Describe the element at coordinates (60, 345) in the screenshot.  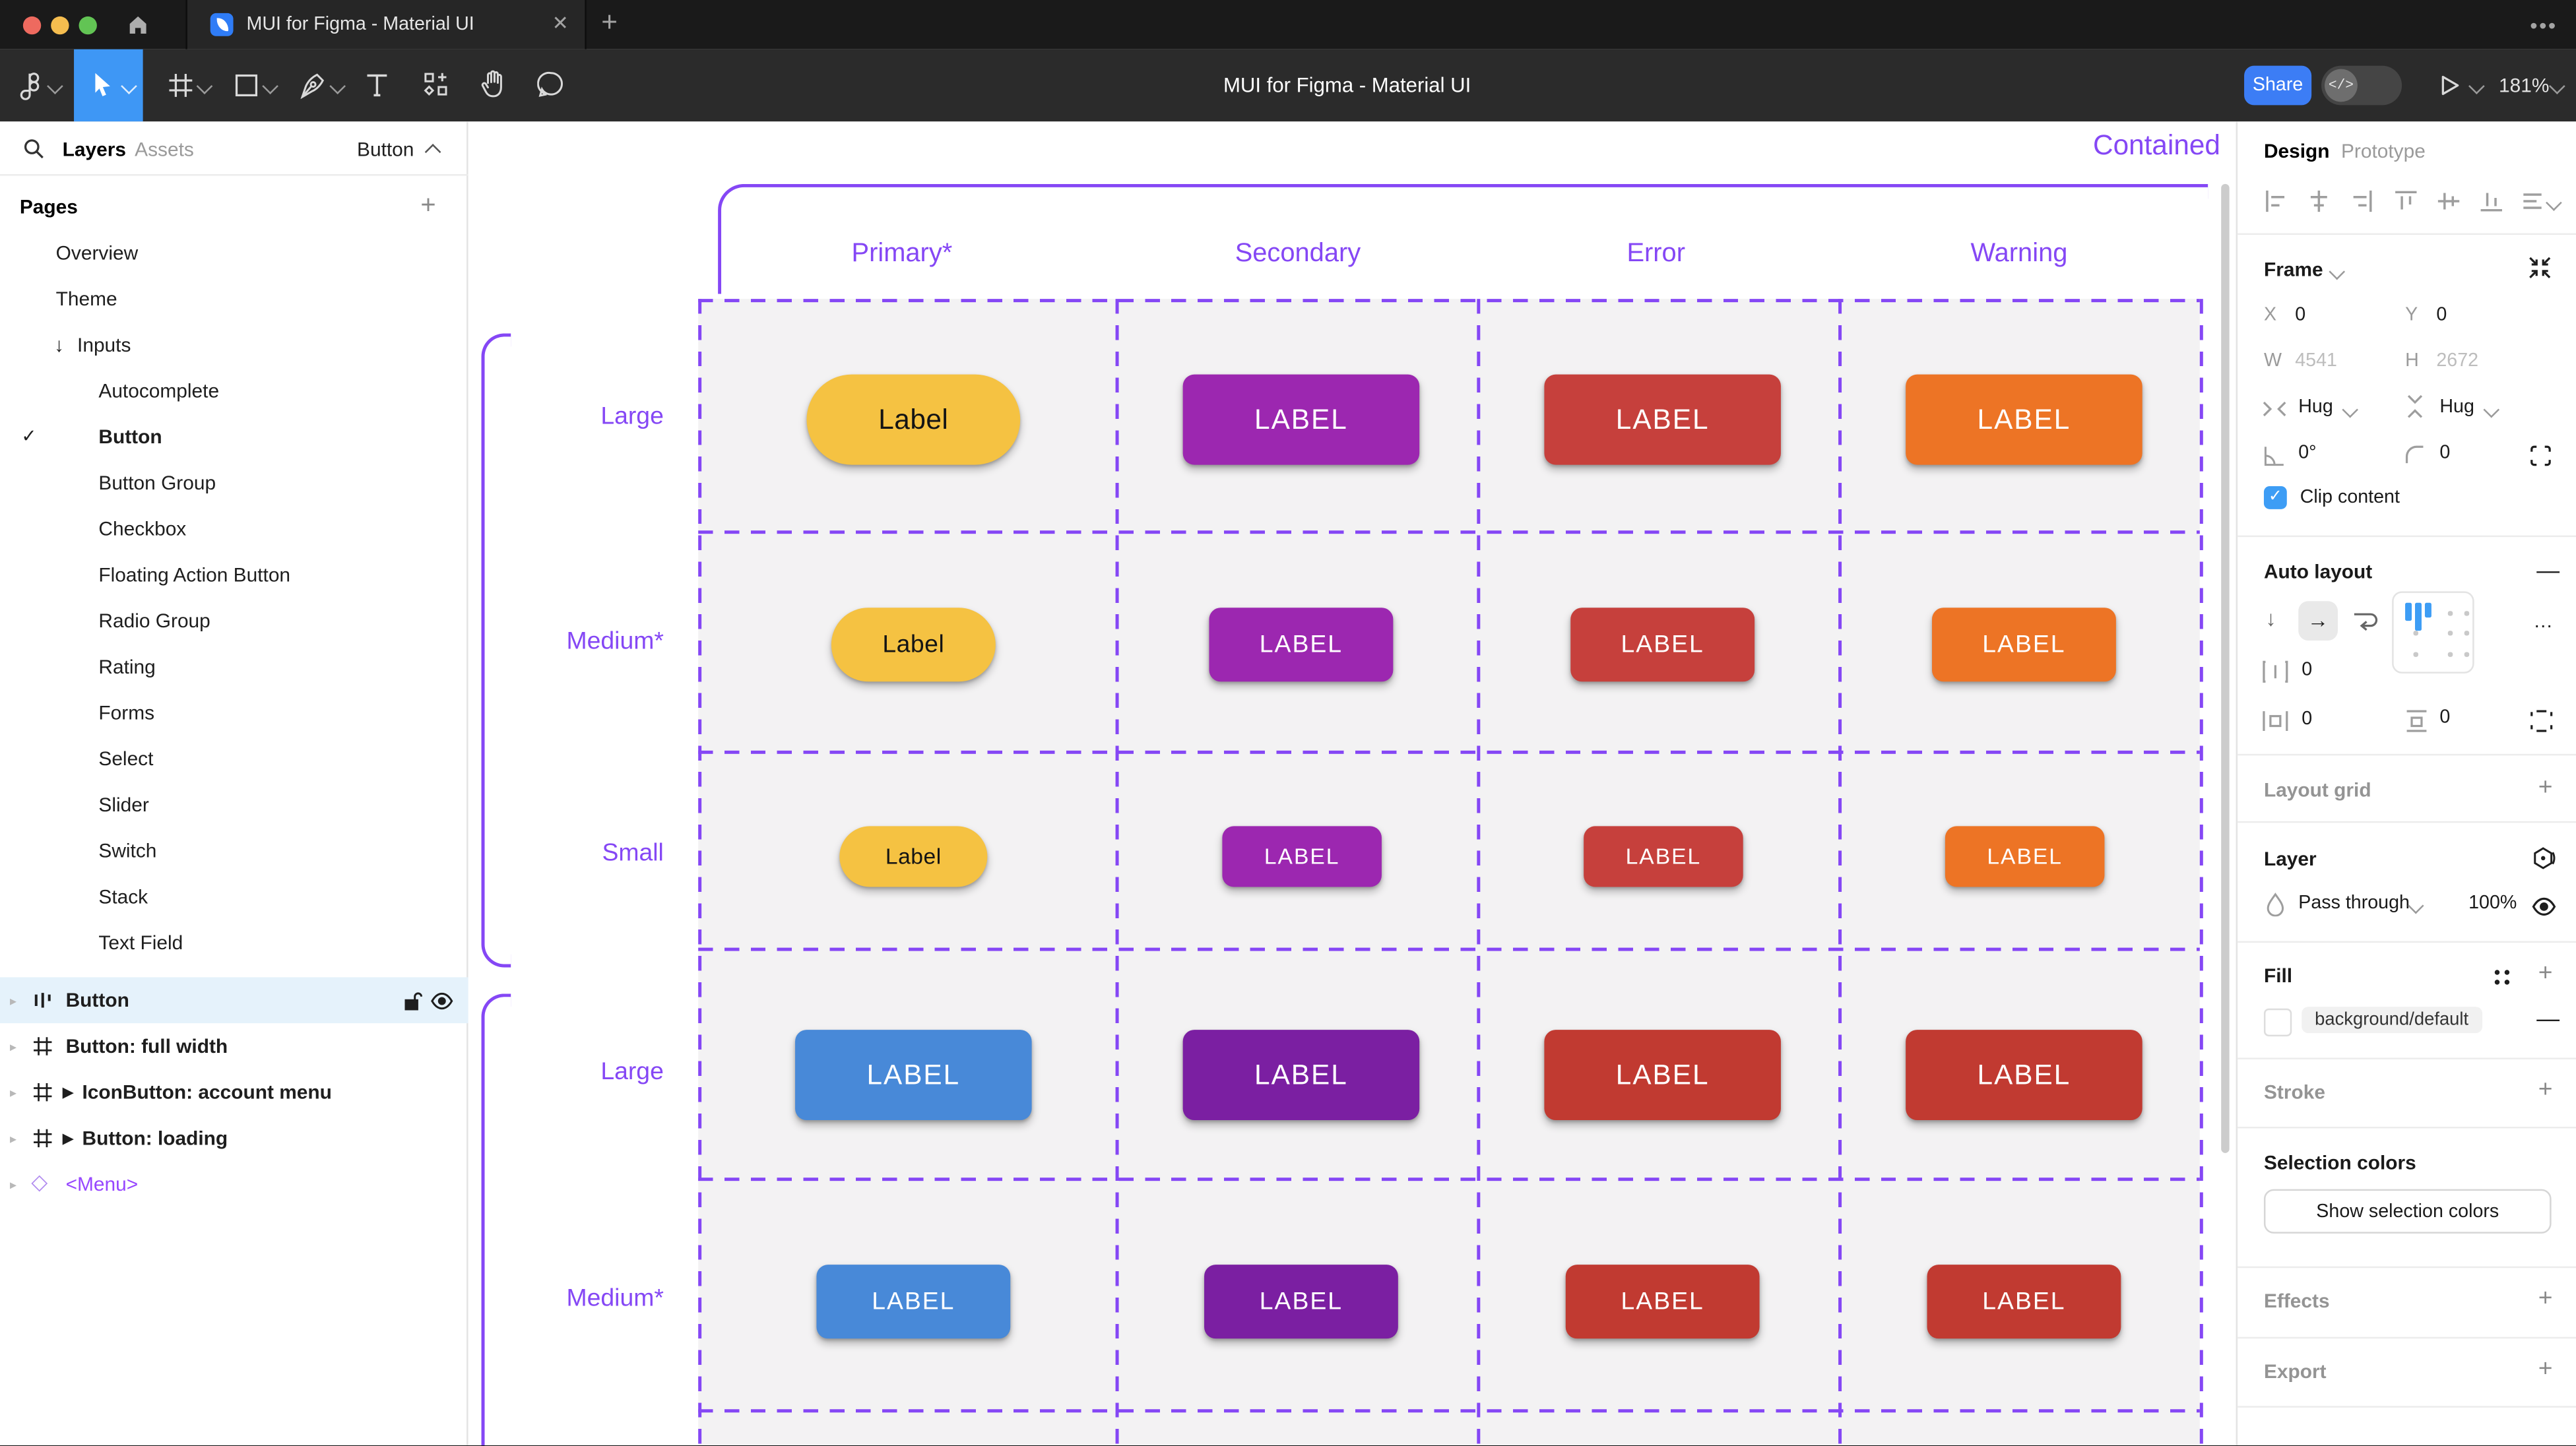
I see `collapse-arrow-icon: ↓` at that location.